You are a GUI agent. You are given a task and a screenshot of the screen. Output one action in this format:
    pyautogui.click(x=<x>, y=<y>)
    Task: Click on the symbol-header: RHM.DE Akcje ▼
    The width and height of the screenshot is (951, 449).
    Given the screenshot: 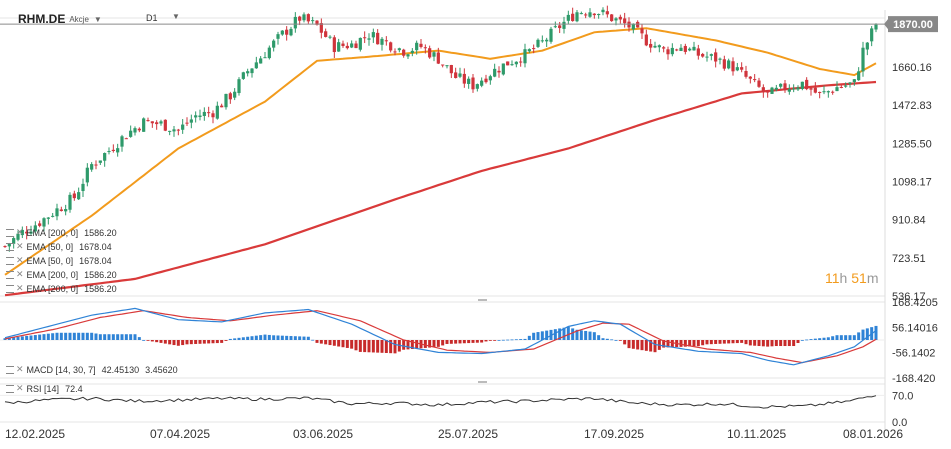 What is the action you would take?
    pyautogui.click(x=60, y=19)
    